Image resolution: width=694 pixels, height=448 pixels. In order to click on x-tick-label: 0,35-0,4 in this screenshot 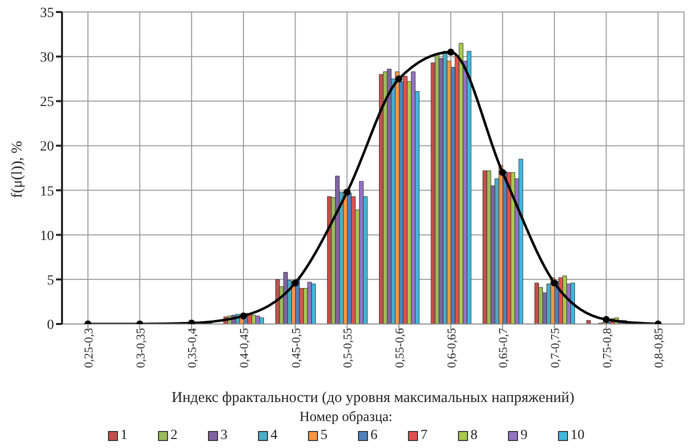, I will do `click(192, 348)`.